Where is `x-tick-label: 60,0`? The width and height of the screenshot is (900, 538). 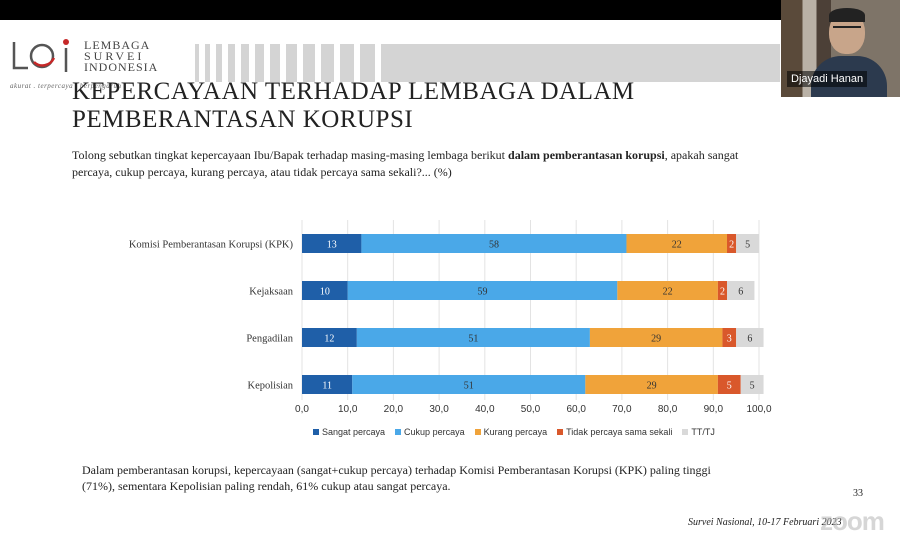
x-tick-label: 60,0 is located at coordinates (576, 409).